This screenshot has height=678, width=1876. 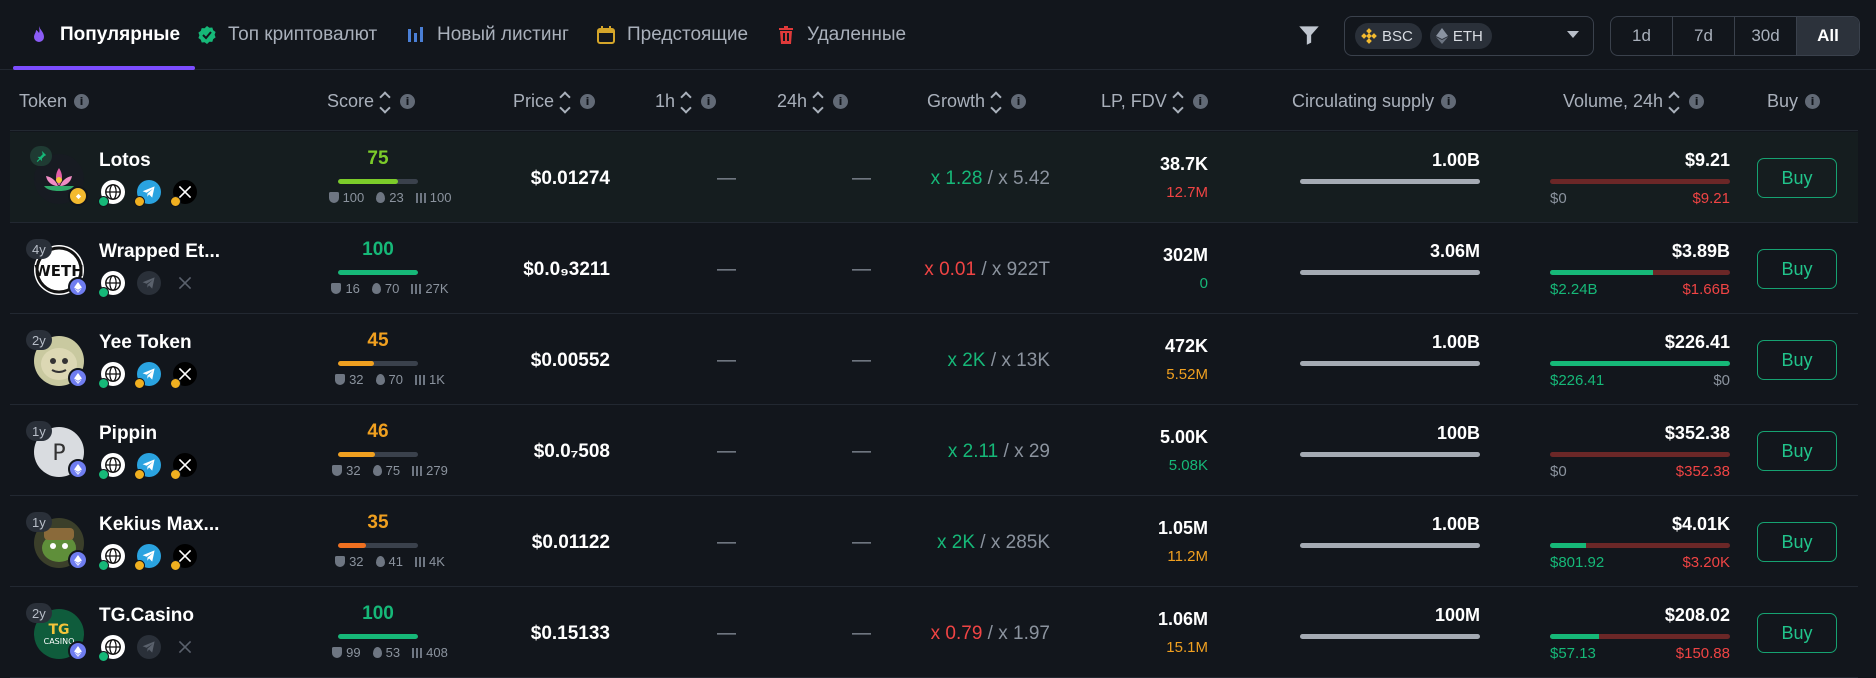 I want to click on growth-current: x 0.79, so click(x=956, y=633).